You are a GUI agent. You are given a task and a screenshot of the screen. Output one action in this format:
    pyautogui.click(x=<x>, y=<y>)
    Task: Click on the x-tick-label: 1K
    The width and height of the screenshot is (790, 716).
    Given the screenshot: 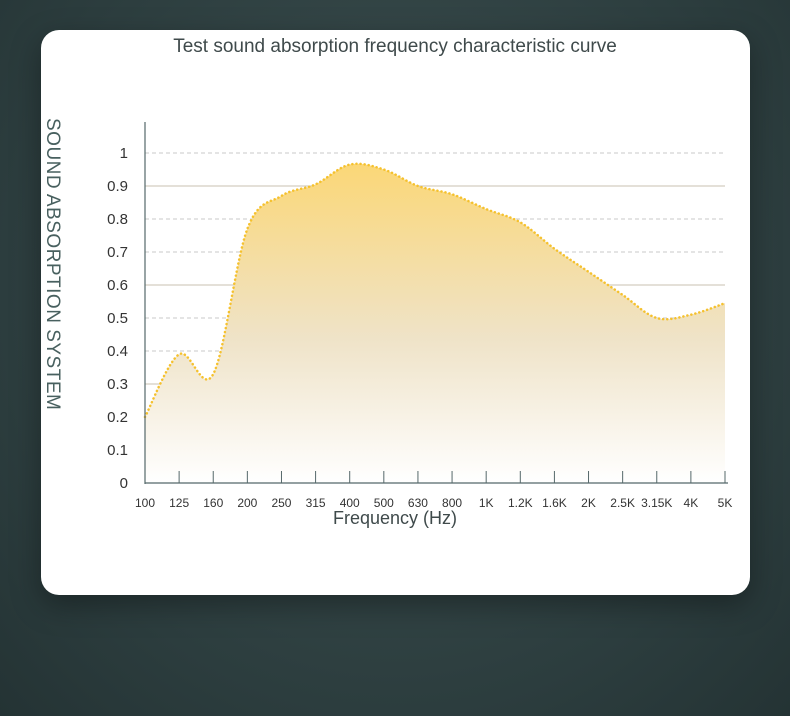 What is the action you would take?
    pyautogui.click(x=486, y=503)
    